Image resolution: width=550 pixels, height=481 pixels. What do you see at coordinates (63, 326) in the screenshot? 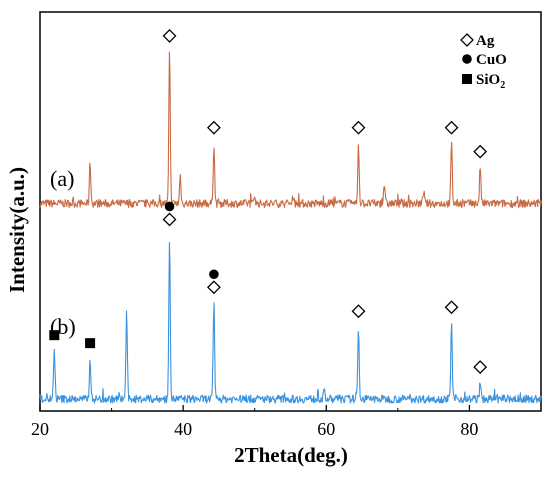
I see `series-label-b: (b)` at bounding box center [63, 326].